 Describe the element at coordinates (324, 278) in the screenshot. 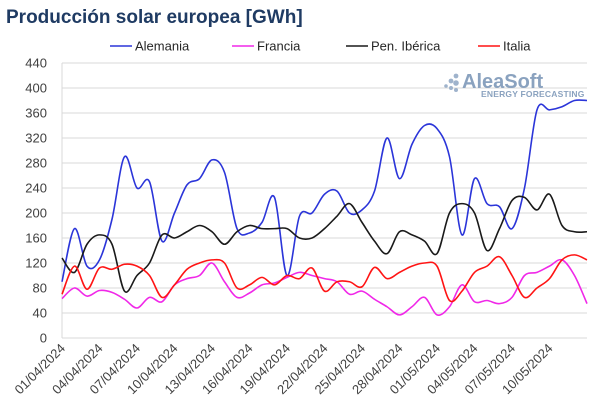

I see `series-line-italia` at that location.